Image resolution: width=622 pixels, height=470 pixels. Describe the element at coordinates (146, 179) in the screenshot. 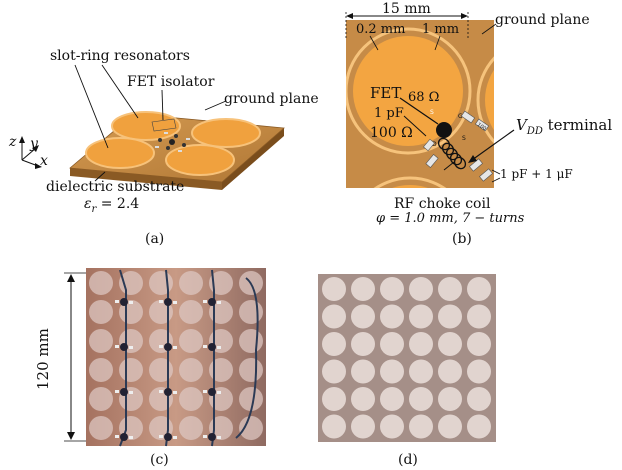

I see `substrate-front-face` at that location.